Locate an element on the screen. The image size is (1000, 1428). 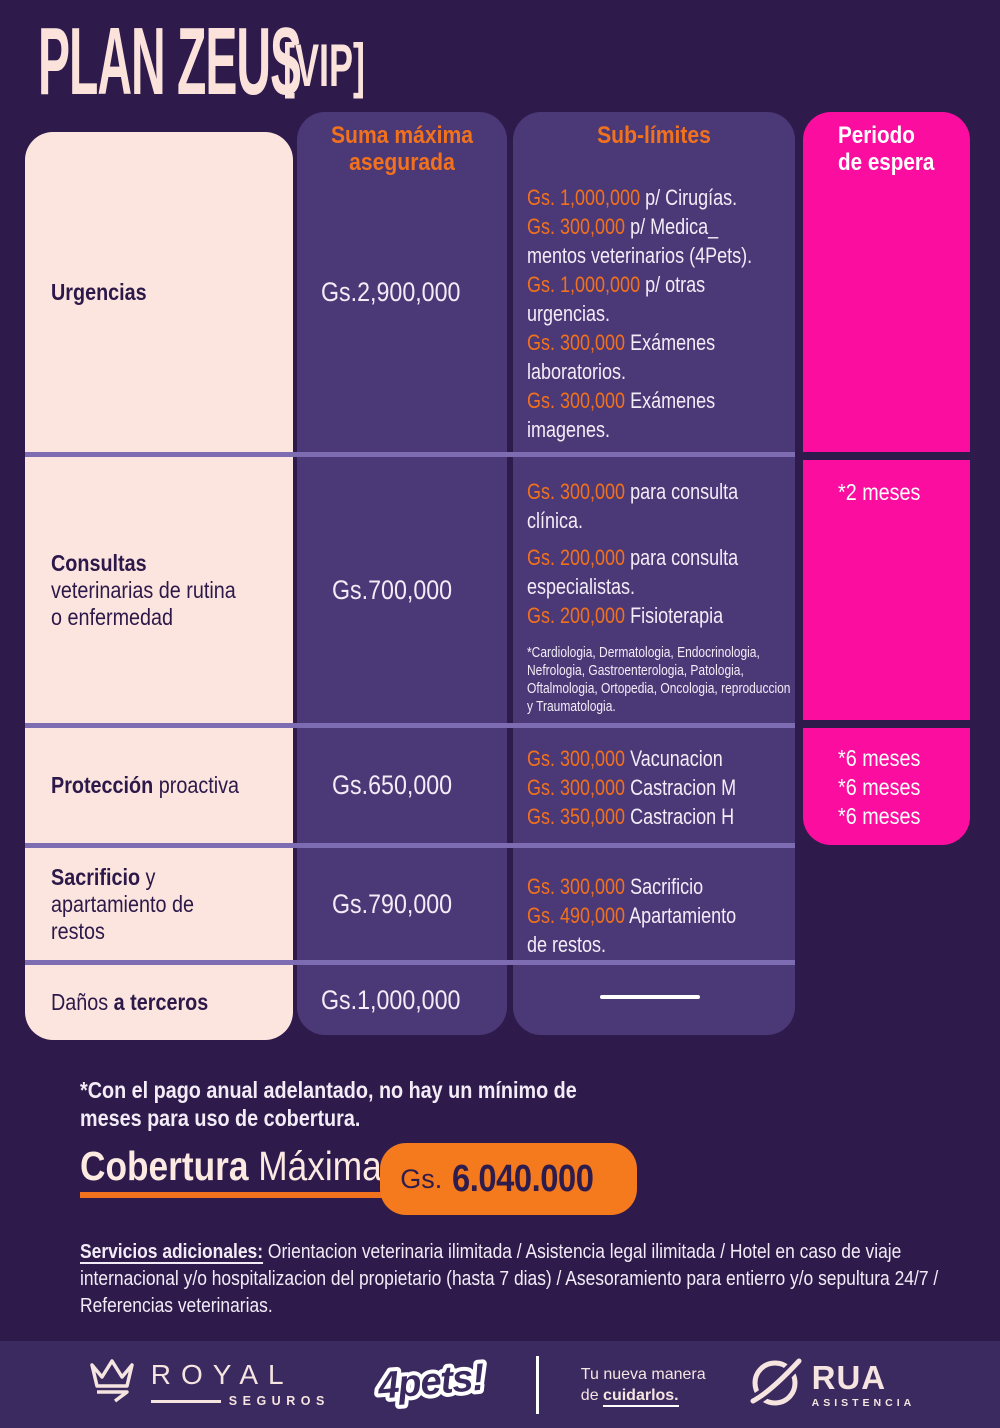
crown-icon is located at coordinates (112, 1384).